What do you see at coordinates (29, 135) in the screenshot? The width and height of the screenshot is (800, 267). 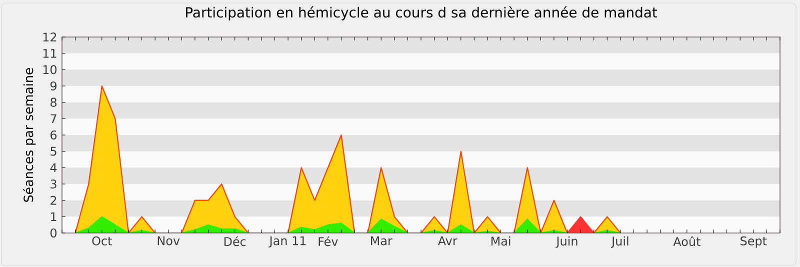 I see `y-axis-title: Séances par semaine` at bounding box center [29, 135].